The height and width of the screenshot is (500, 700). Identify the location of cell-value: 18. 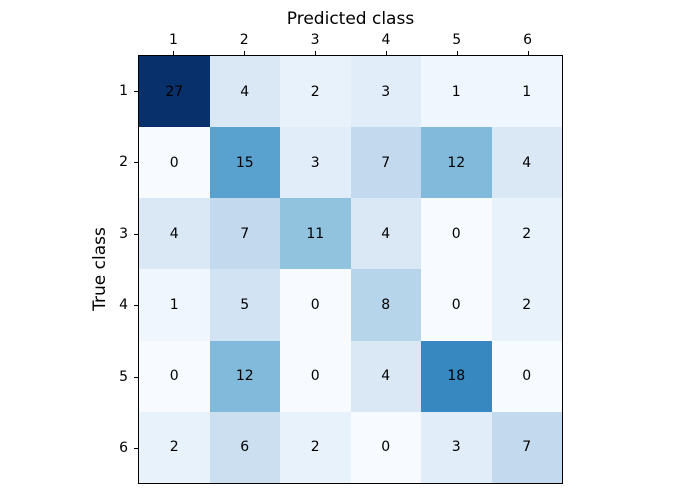
(456, 376).